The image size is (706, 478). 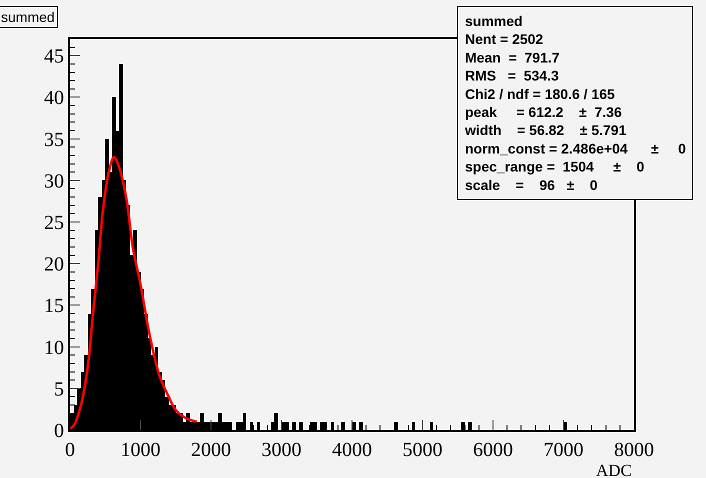 What do you see at coordinates (543, 112) in the screenshot?
I see `annotation: peak = 612.2 ± 7.36` at bounding box center [543, 112].